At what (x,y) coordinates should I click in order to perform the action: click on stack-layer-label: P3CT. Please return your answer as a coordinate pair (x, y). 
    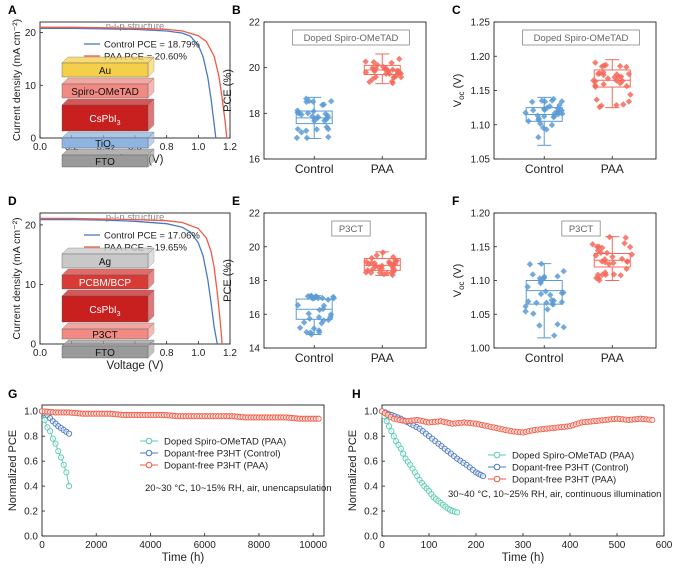
    Looking at the image, I should click on (105, 335).